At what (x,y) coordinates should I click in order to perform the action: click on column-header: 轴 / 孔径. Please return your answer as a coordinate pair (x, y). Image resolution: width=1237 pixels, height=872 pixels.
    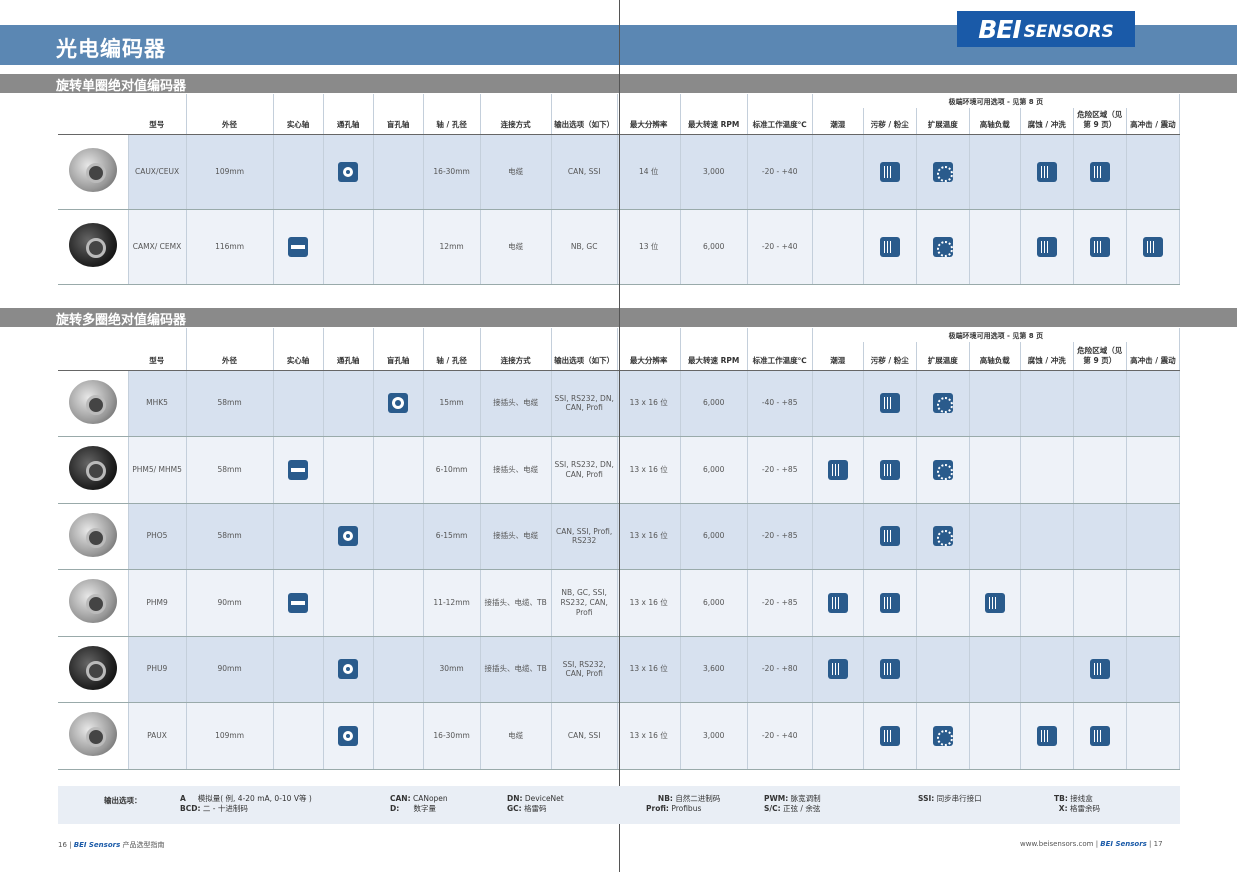
    Looking at the image, I should click on (452, 121).